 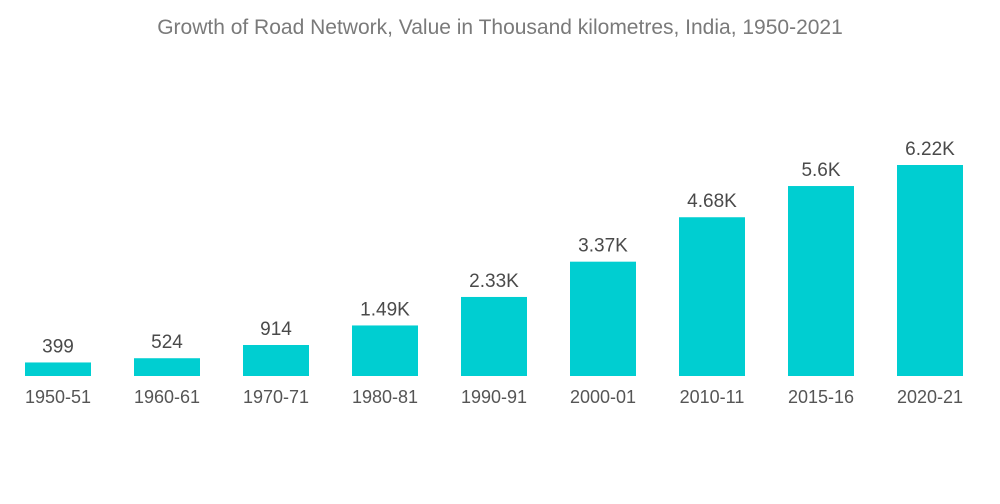 What do you see at coordinates (494, 397) in the screenshot?
I see `x-tick-label: 1990-91` at bounding box center [494, 397].